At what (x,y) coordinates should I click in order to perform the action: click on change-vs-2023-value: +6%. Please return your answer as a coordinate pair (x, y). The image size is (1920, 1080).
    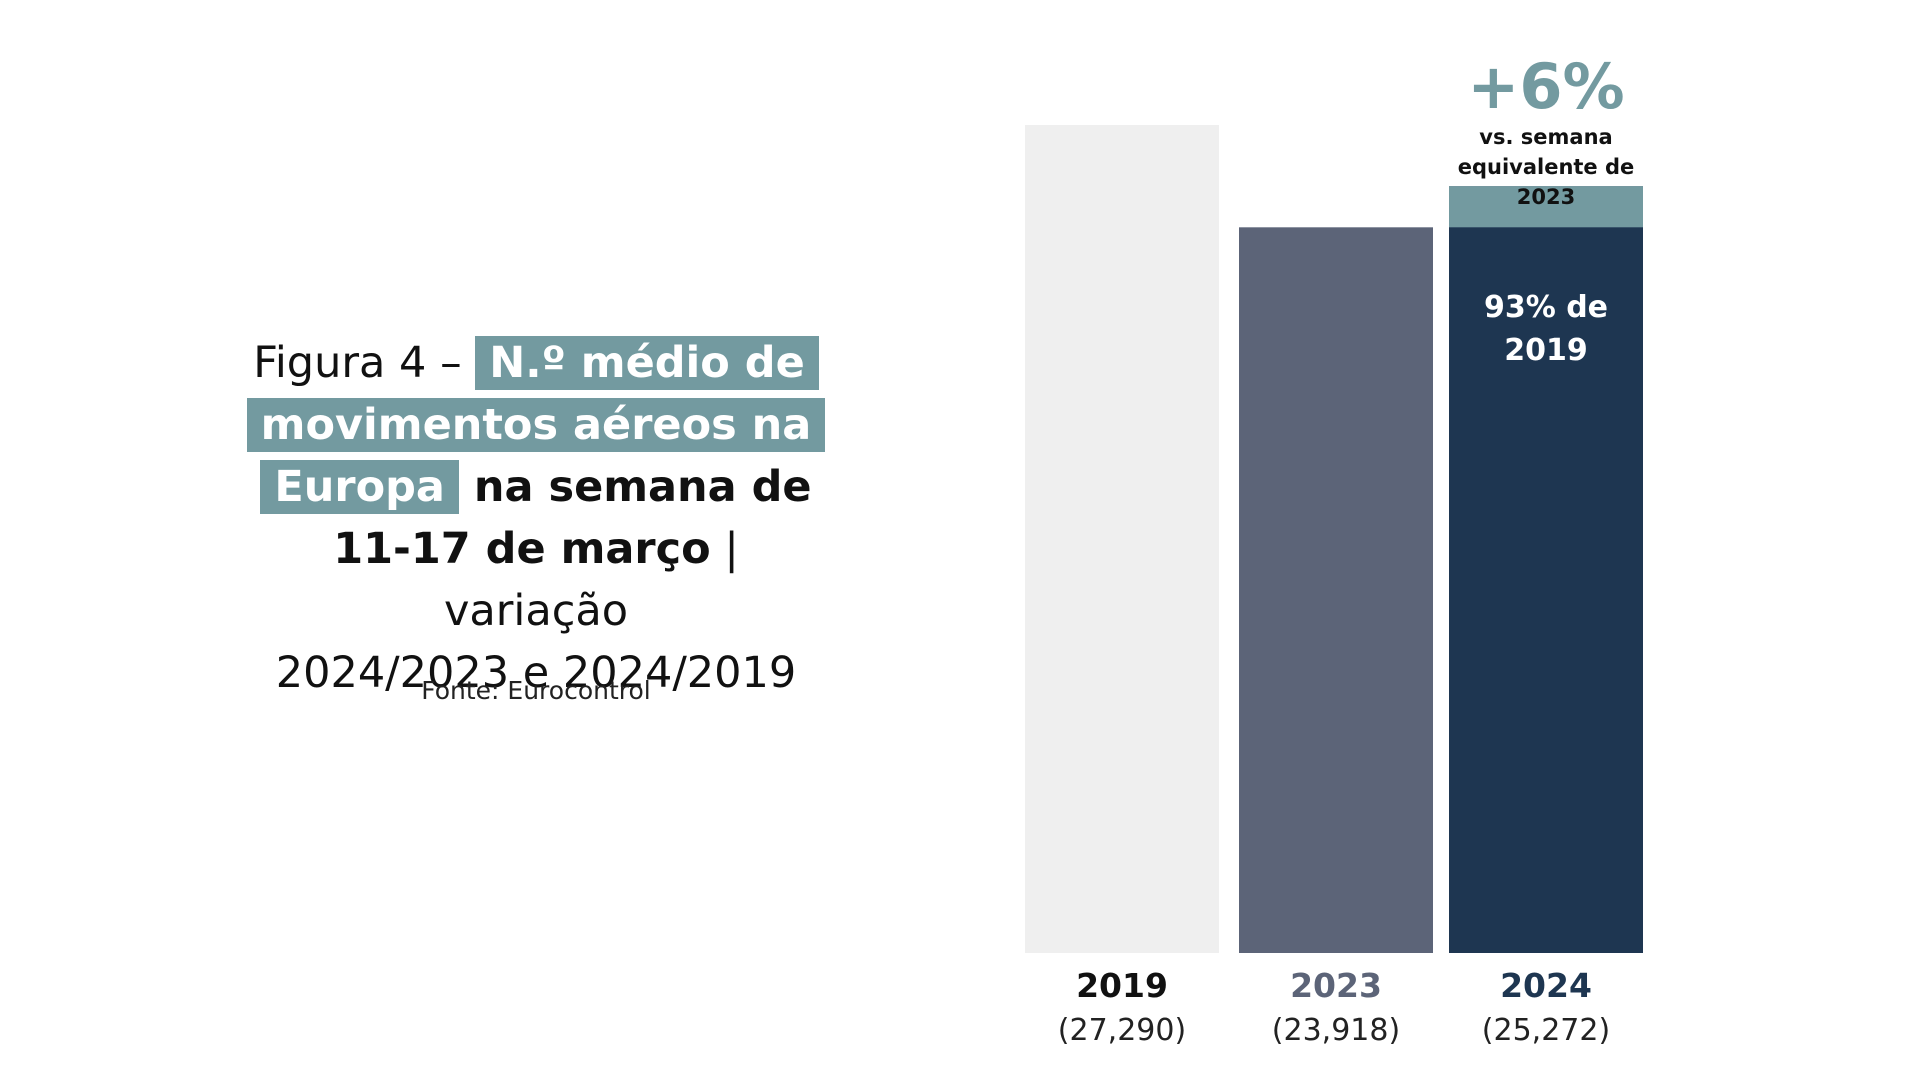
    Looking at the image, I should click on (1545, 86).